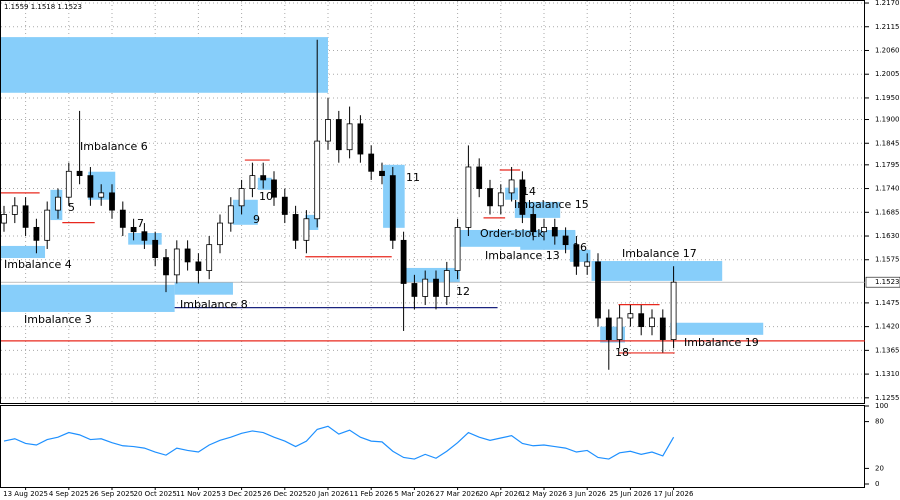  I want to click on zone-label: Imbalance 4, so click(38, 264).